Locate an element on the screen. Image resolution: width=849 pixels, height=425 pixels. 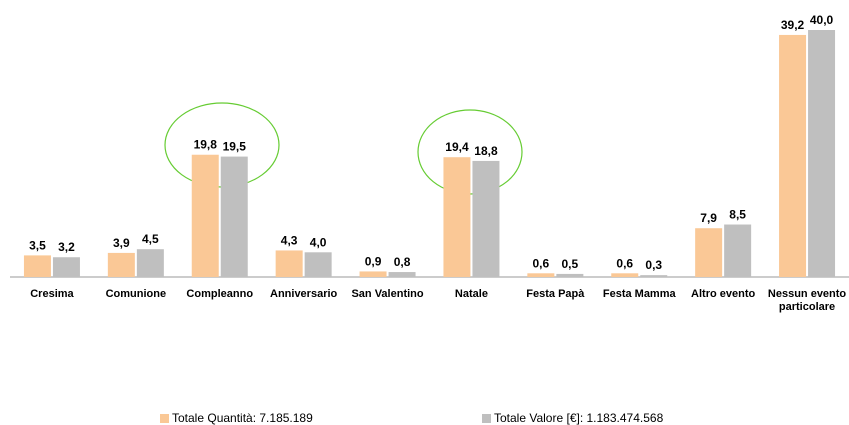
x-tick-label: Altro evento is located at coordinates (723, 294).